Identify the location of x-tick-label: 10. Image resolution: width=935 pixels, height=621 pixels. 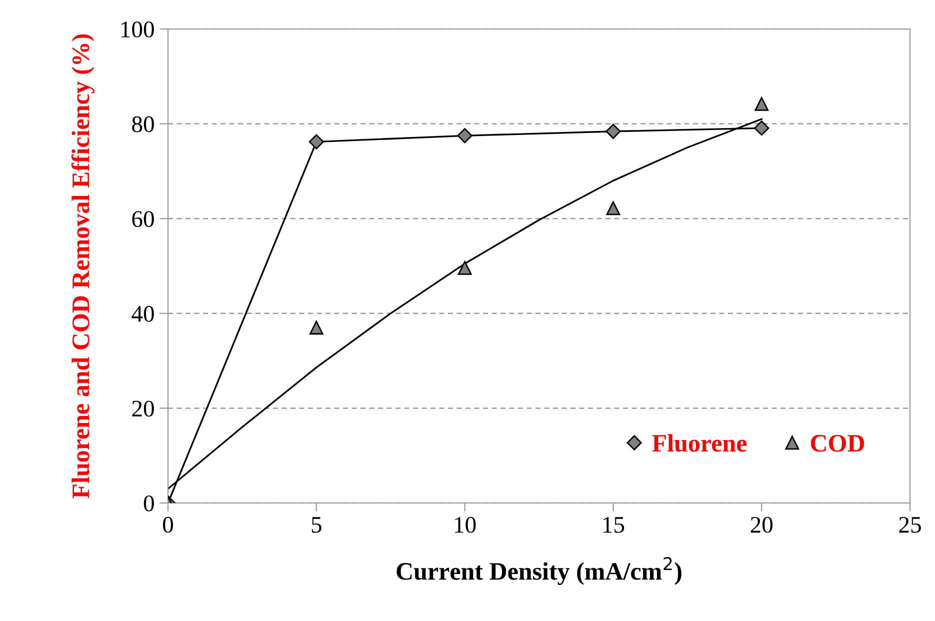
(465, 524).